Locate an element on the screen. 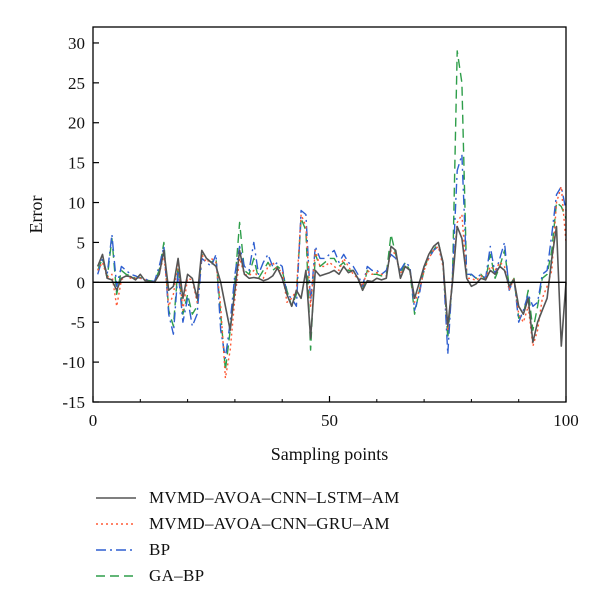  x-axis-label: Sampling points is located at coordinates (330, 454).